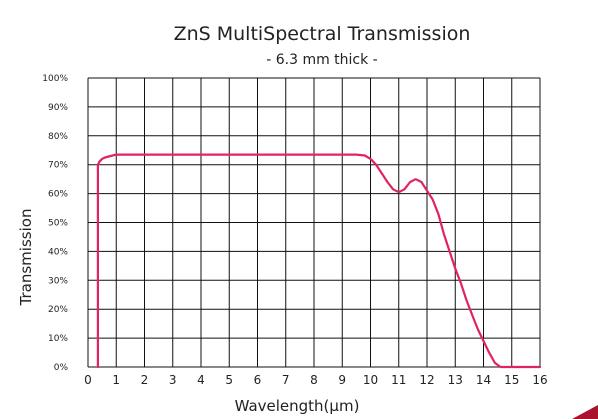 This screenshot has height=419, width=598. I want to click on x-tick-label: 6, so click(258, 380).